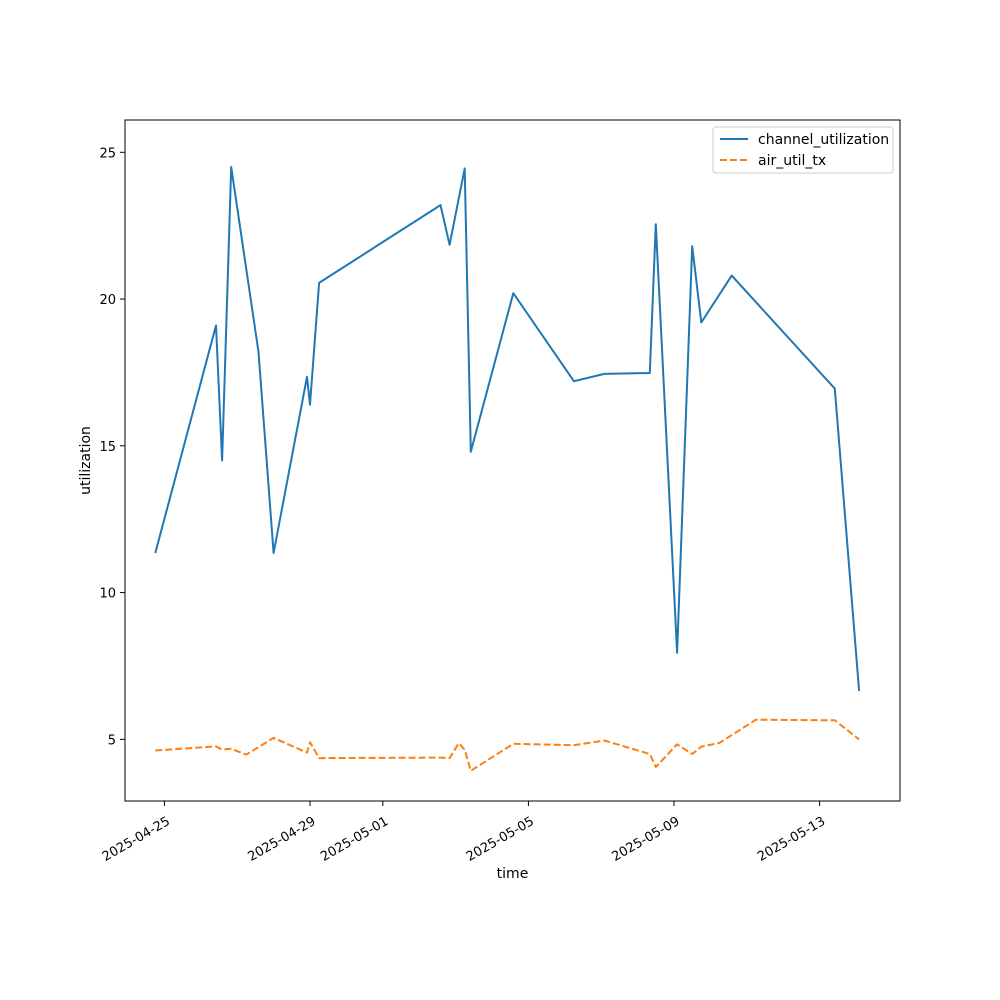 This screenshot has height=1000, width=1000. I want to click on legend-label-channel-utilization: channel_utilization, so click(823, 140).